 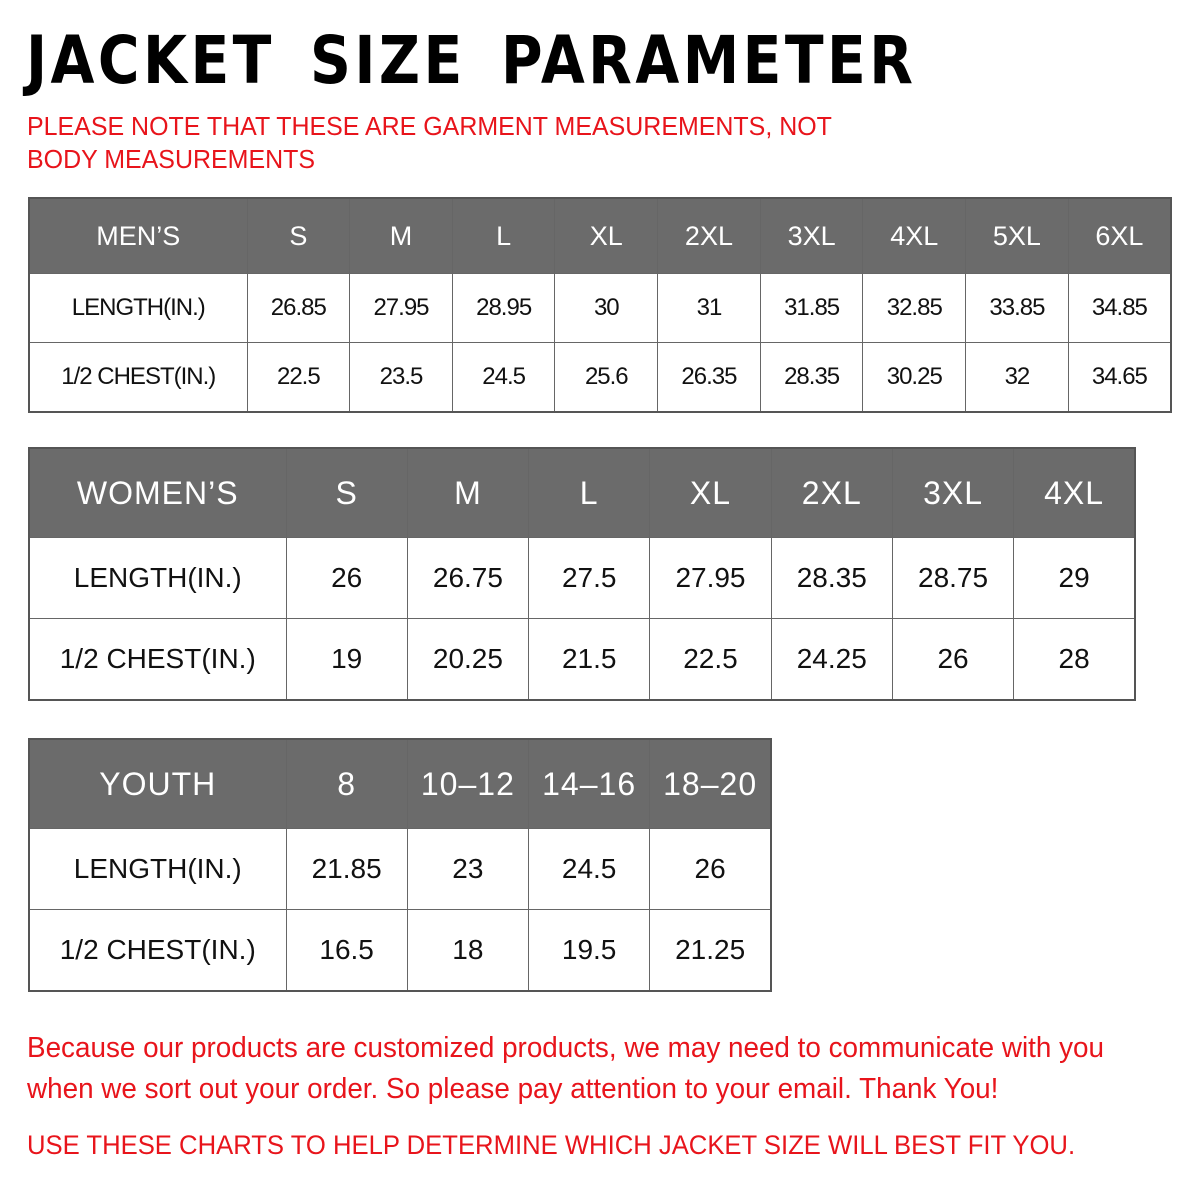 What do you see at coordinates (589, 578) in the screenshot?
I see `measurement-cell: 27.5` at bounding box center [589, 578].